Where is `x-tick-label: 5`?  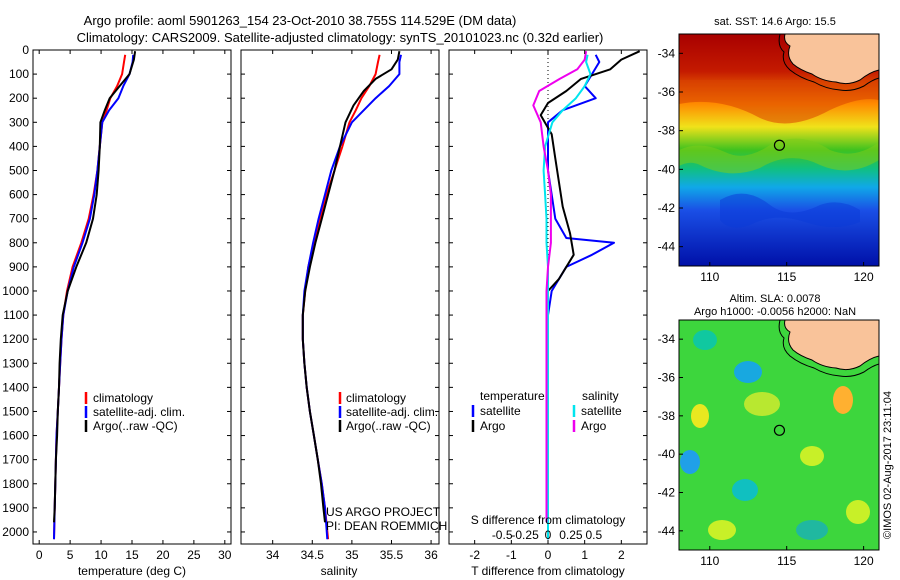
x-tick-label: 5 is located at coordinates (70, 555).